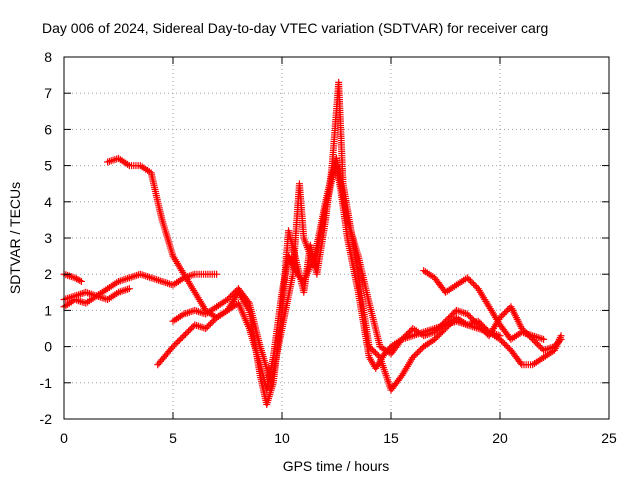 This screenshot has height=480, width=640. Describe the element at coordinates (48, 57) in the screenshot. I see `y-tick-label: 8` at that location.